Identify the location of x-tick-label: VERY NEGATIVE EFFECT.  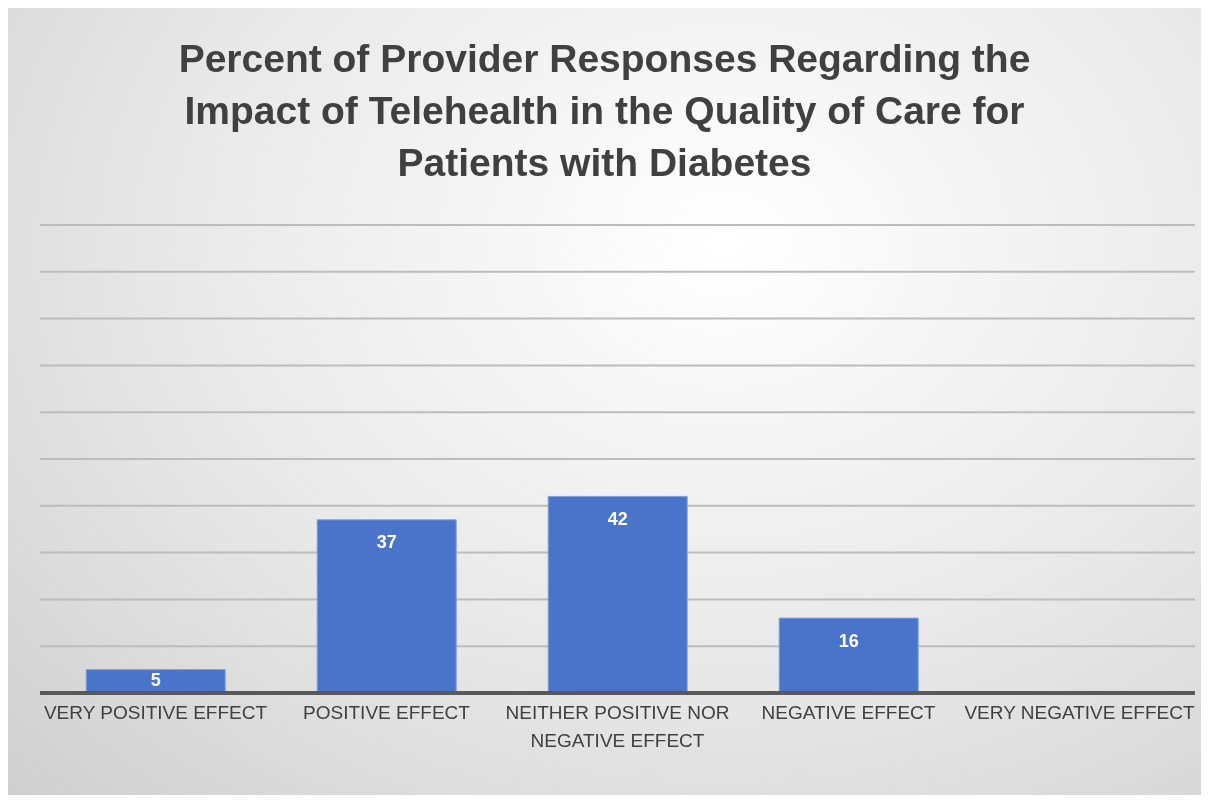
(1079, 712).